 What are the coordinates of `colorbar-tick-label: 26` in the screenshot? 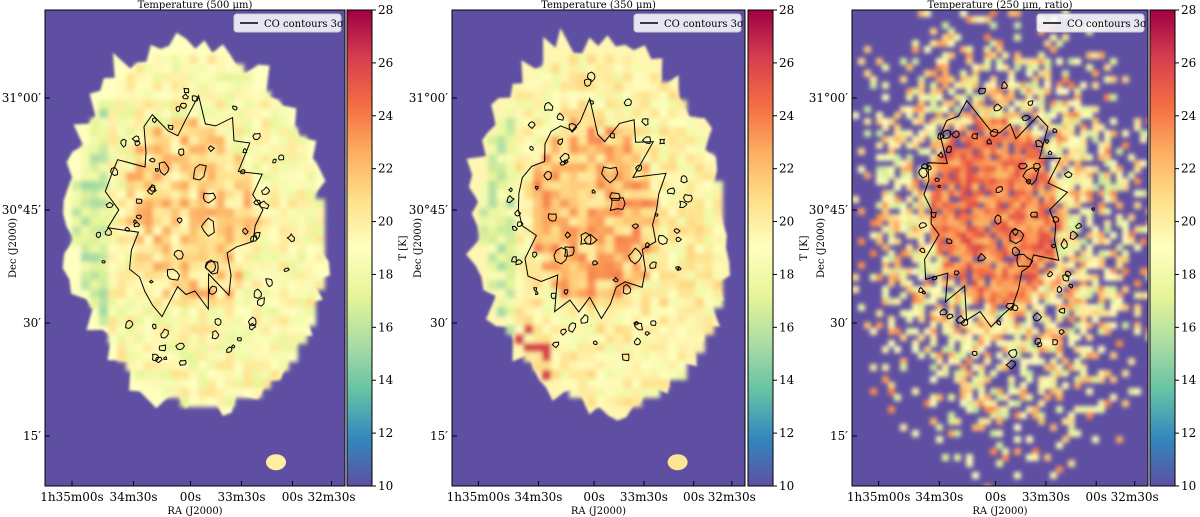 It's located at (385, 63).